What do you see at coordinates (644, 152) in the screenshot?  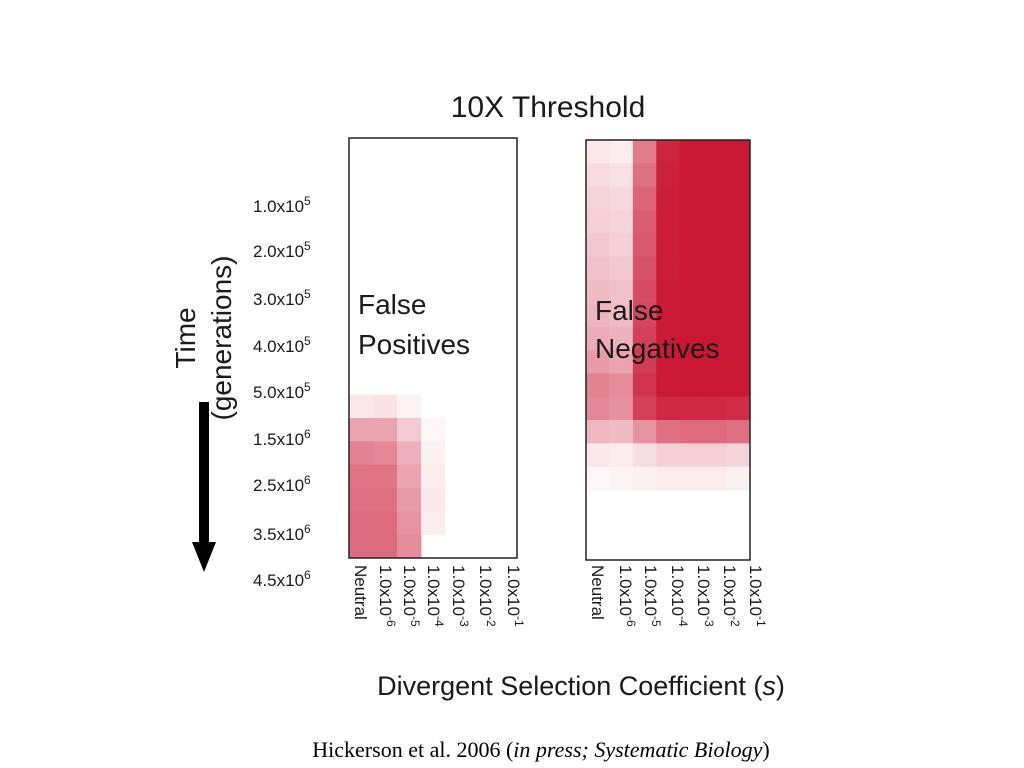 I see `false-negatives-cell-r0-c2` at bounding box center [644, 152].